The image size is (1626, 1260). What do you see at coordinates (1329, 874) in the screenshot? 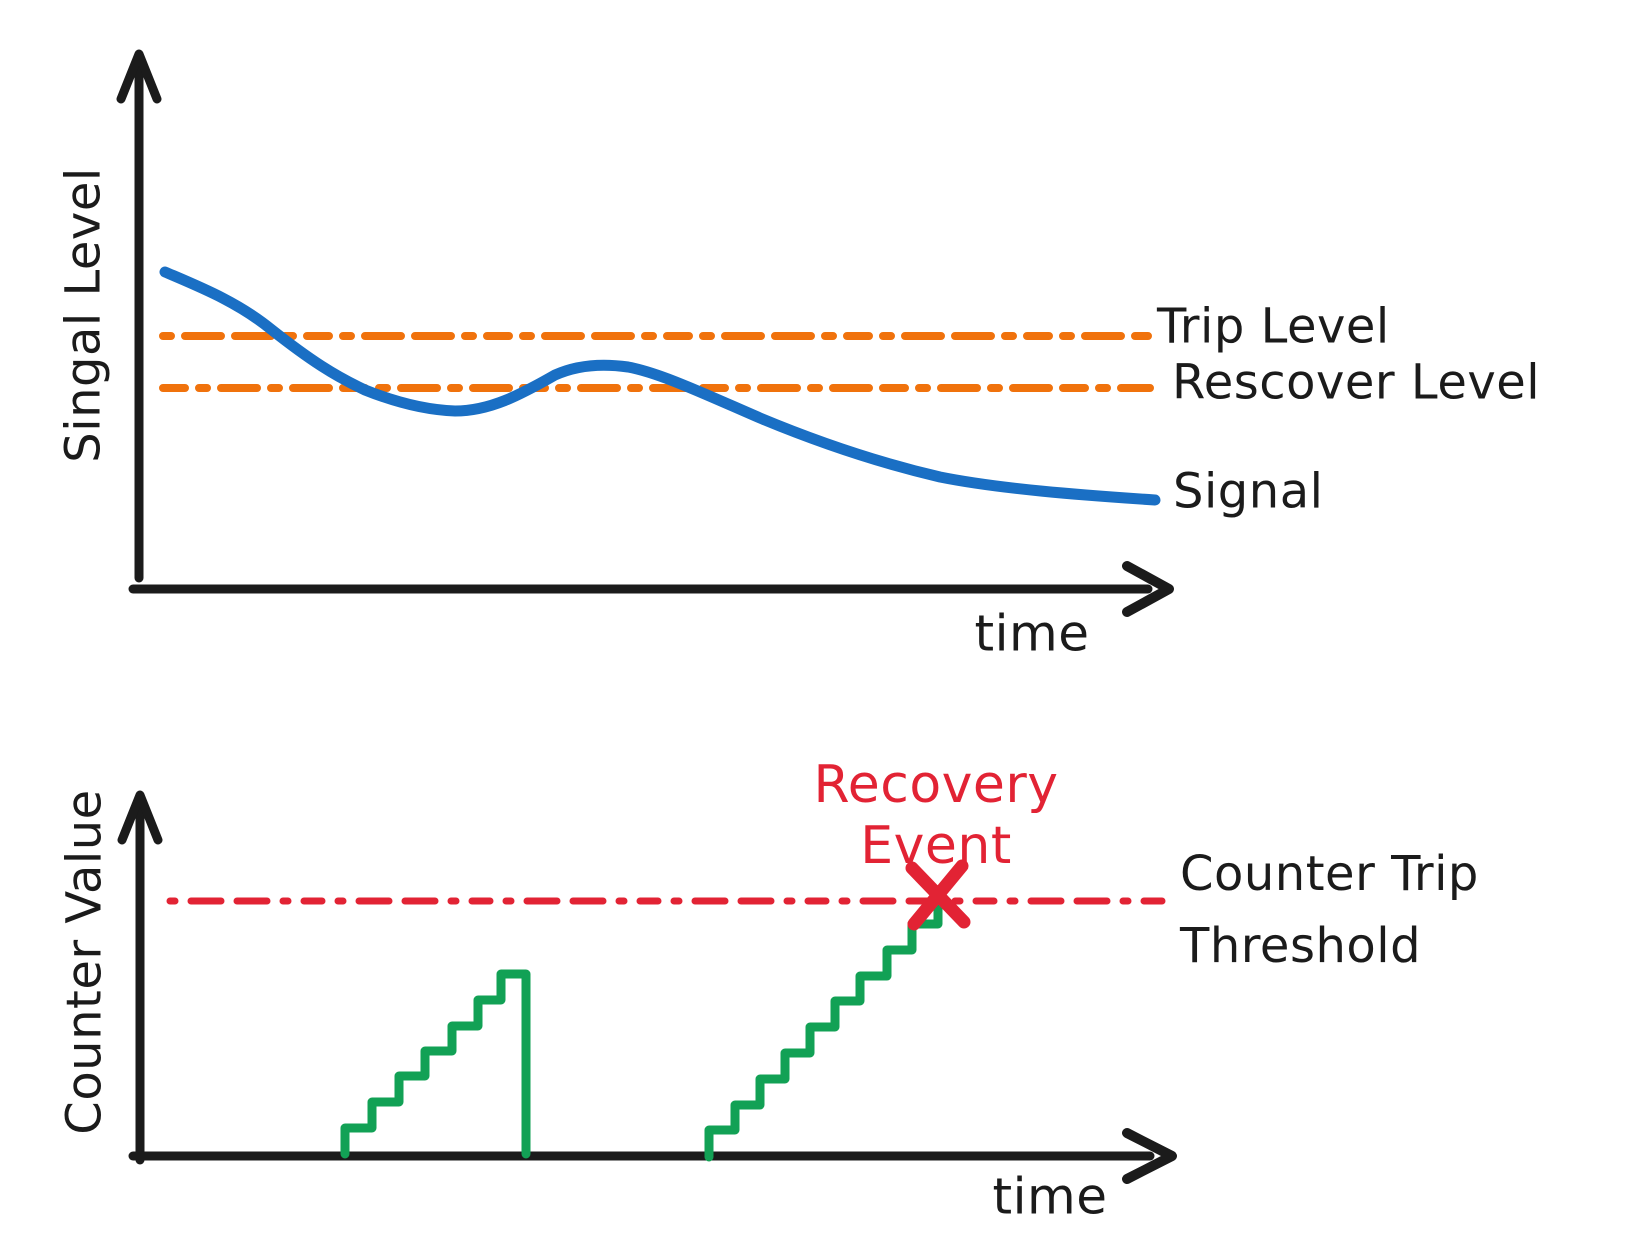
I see `counter-trip-threshold-label-line1: Counter Trip` at bounding box center [1329, 874].